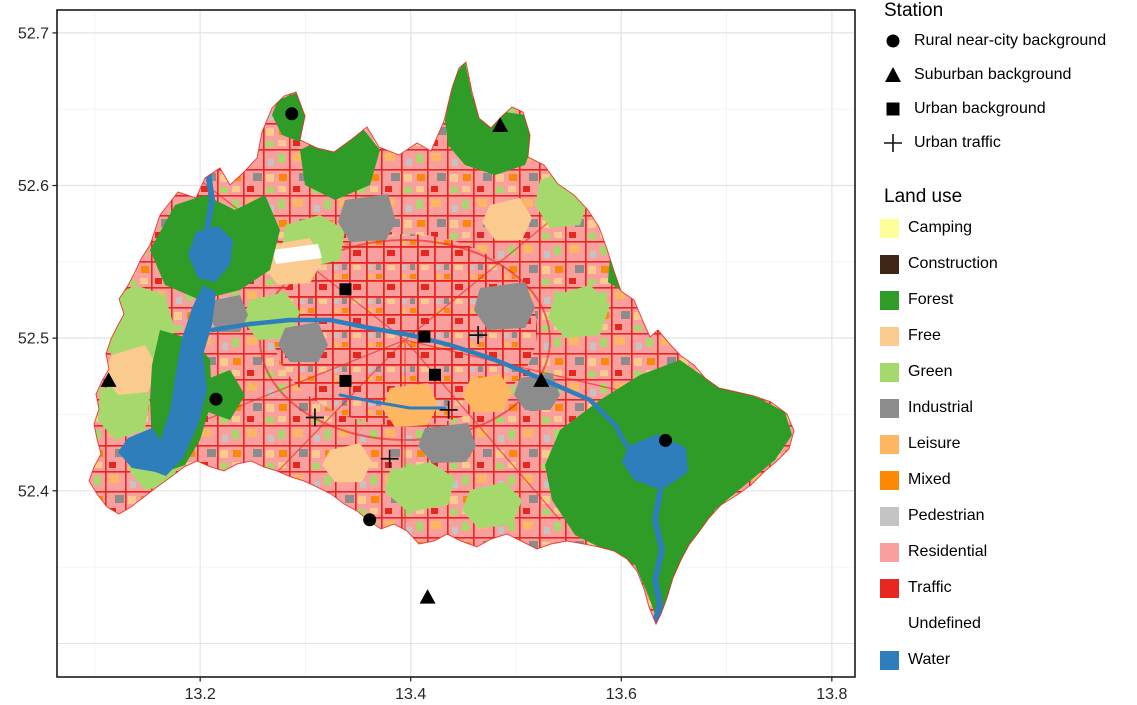 The height and width of the screenshot is (705, 1137). I want to click on industrial-patches, so click(384, 328).